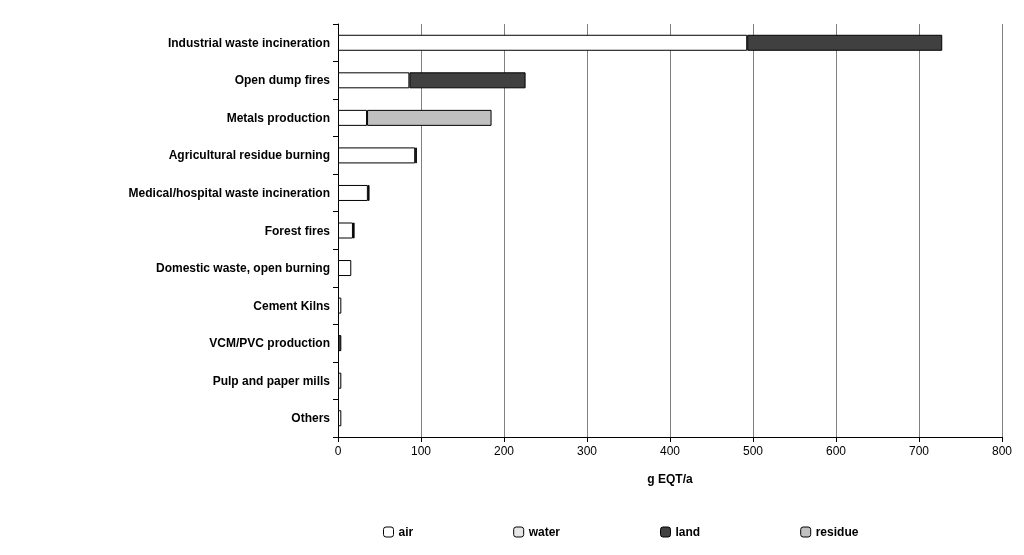 The height and width of the screenshot is (555, 1024). Describe the element at coordinates (242, 268) in the screenshot. I see `y-tick-label: Domestic waste, open burning` at that location.